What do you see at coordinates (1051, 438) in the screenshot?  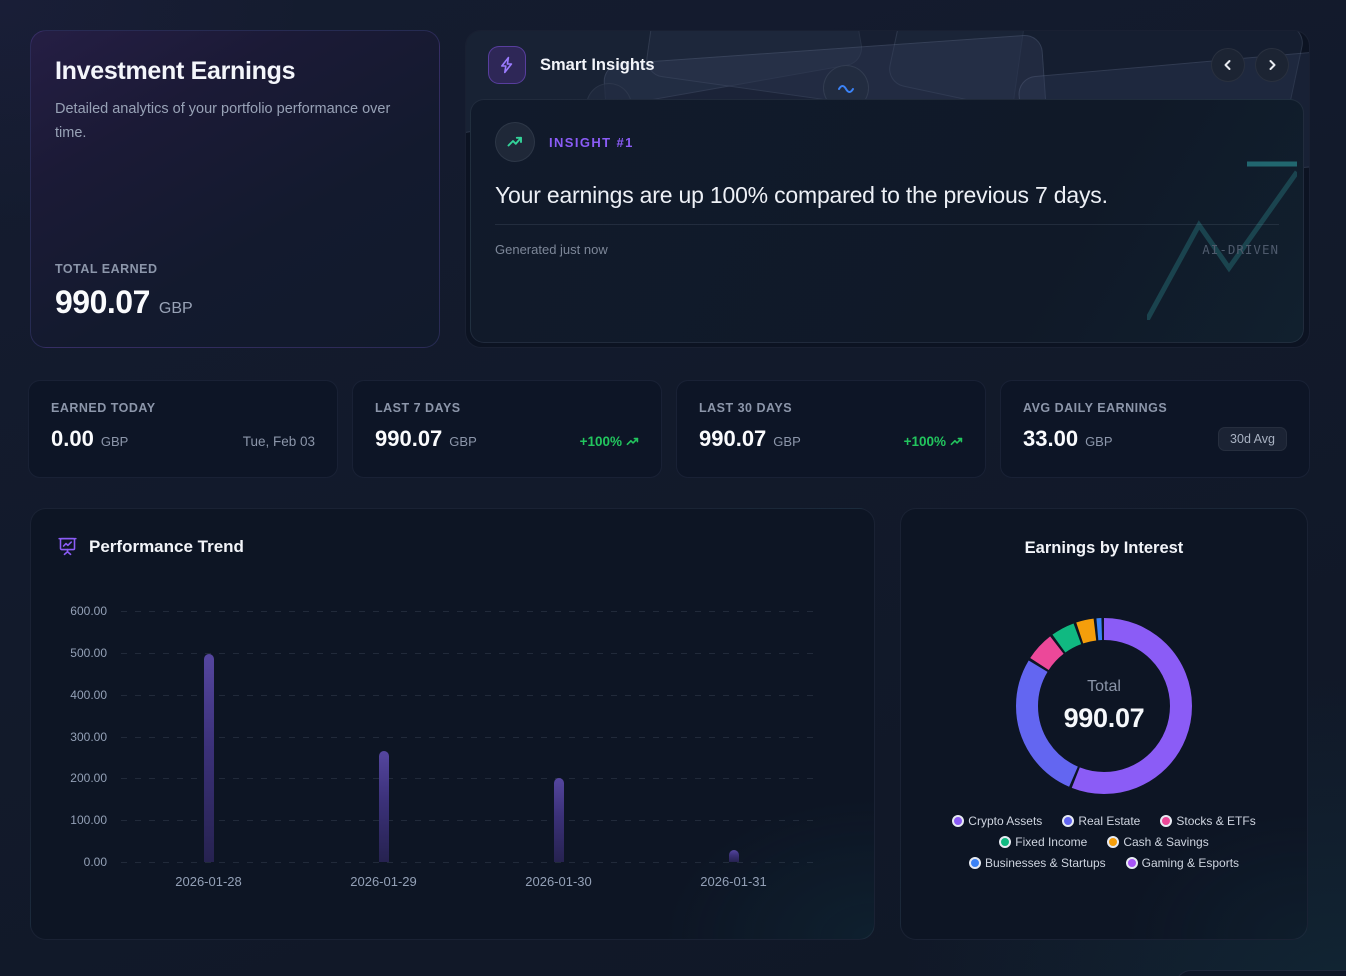 I see `stat-value: 33.00` at bounding box center [1051, 438].